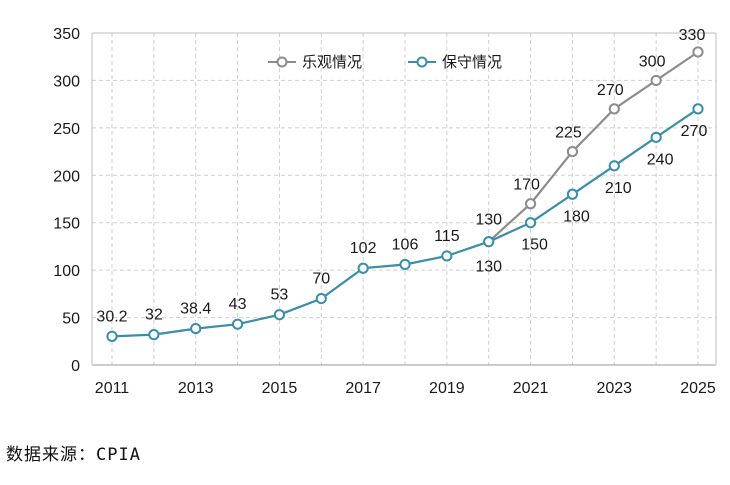  What do you see at coordinates (66, 224) in the screenshot?
I see `y-tick-label: 150` at bounding box center [66, 224].